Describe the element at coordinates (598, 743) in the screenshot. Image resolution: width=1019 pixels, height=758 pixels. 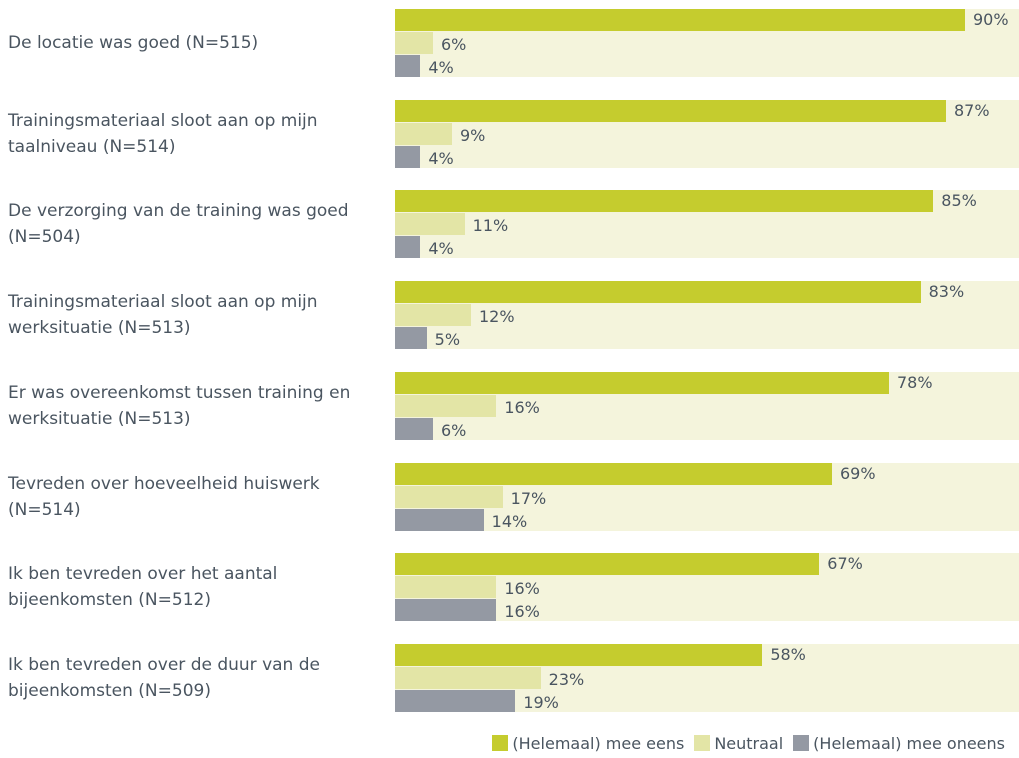
I see `legend-label: (Helemaal) mee eens` at that location.